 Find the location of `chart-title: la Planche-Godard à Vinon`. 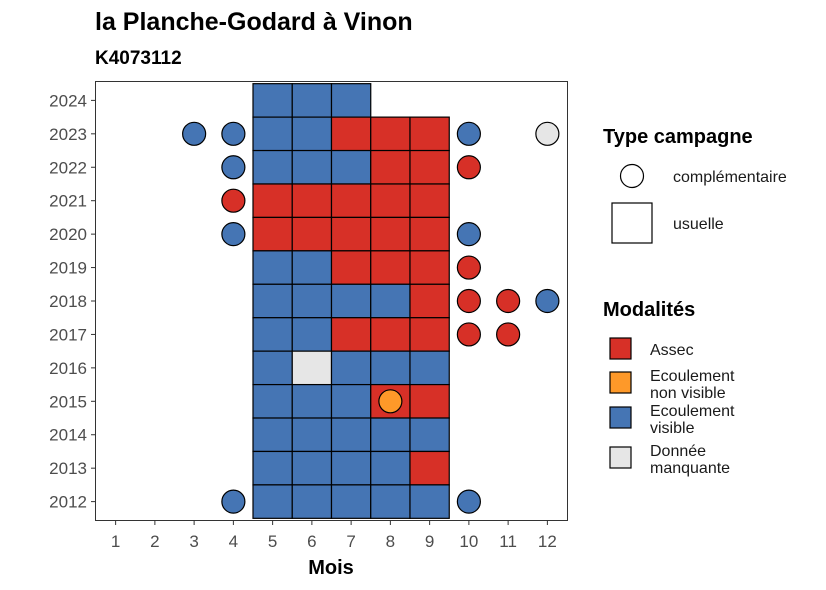

chart-title: la Planche-Godard à Vinon is located at coordinates (254, 22).